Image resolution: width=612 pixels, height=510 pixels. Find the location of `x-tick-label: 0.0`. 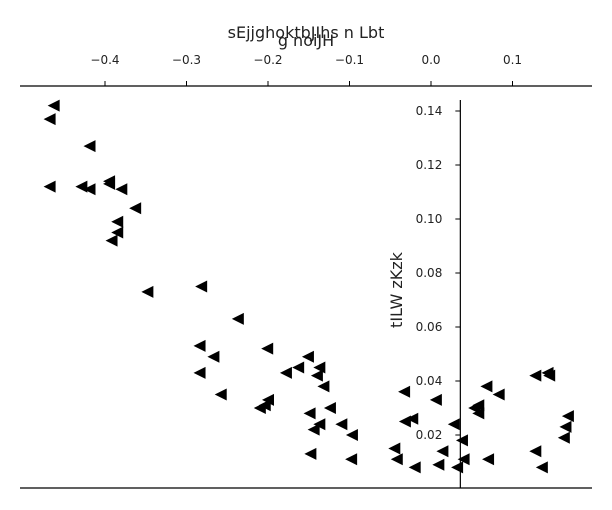

x-tick-label: 0.0 is located at coordinates (430, 60).